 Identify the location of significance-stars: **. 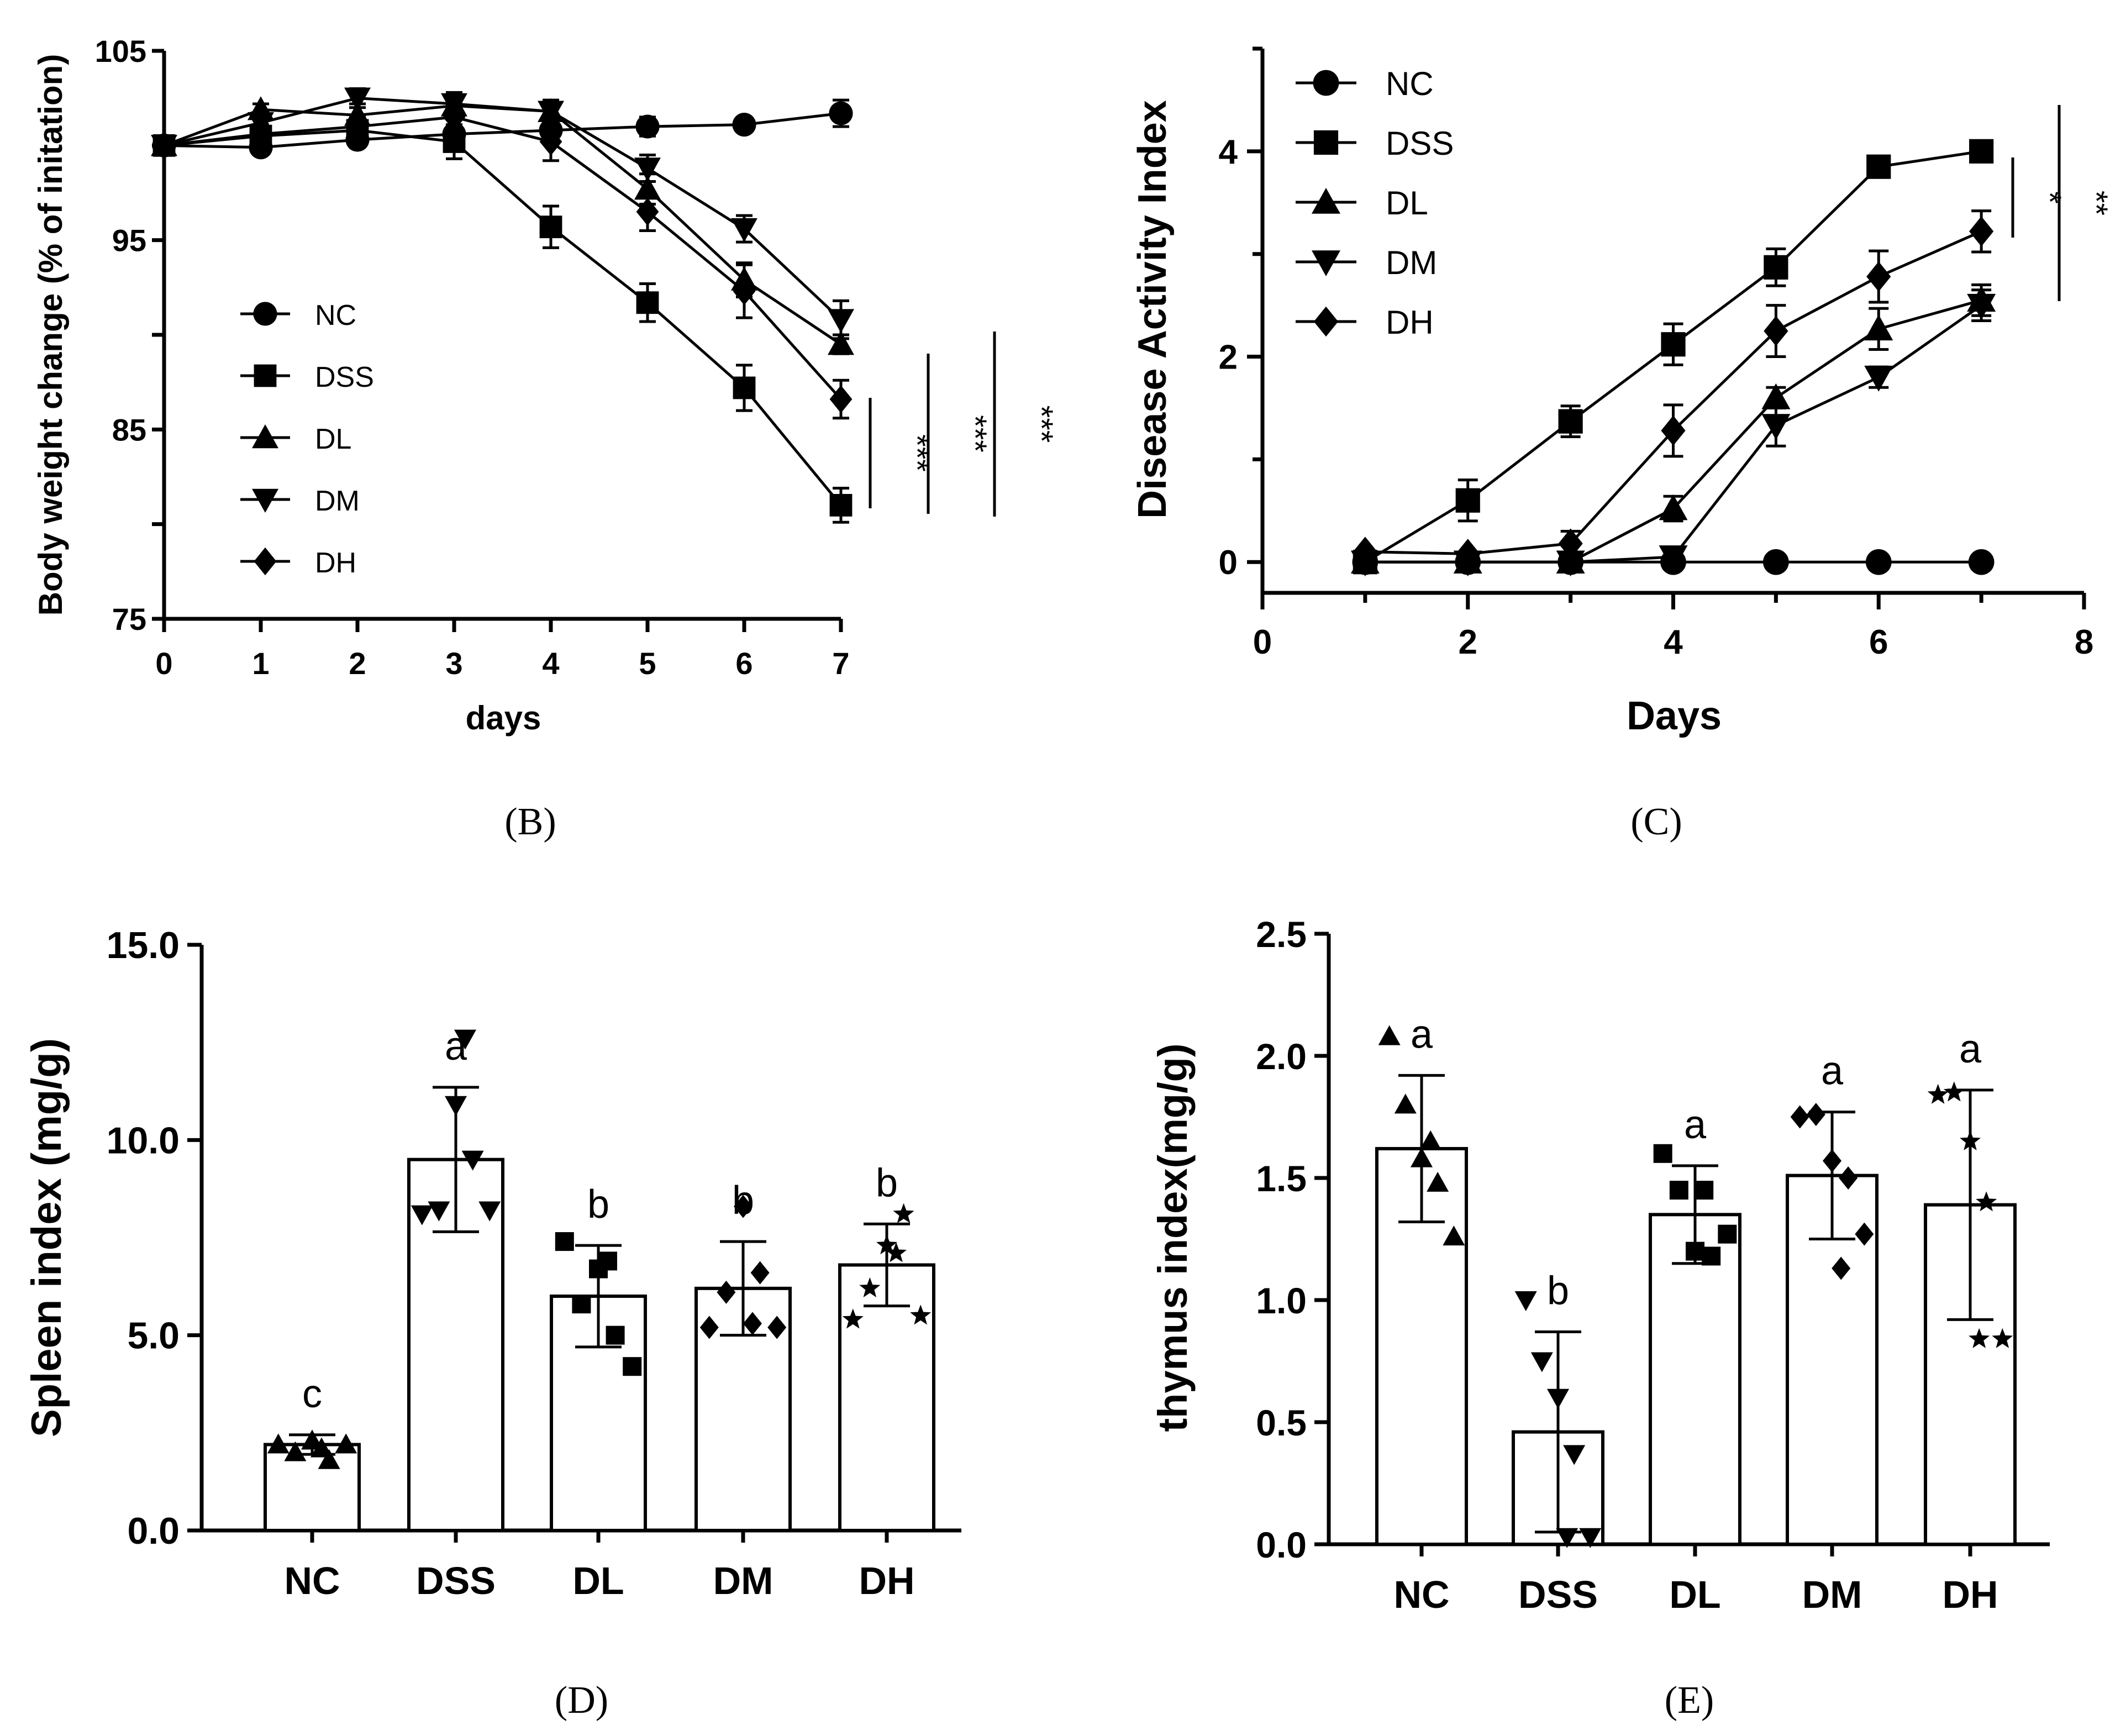
(2094, 203).